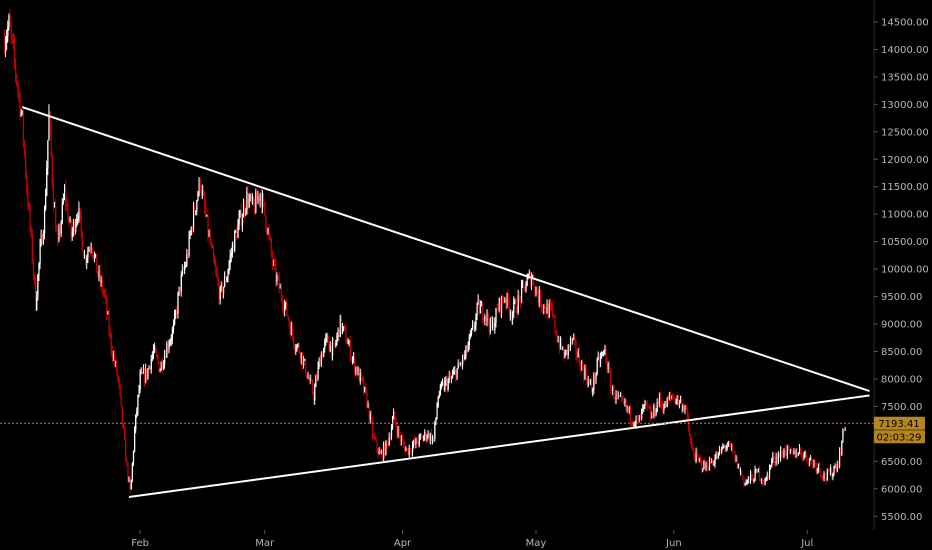 This screenshot has height=550, width=932. What do you see at coordinates (472, 539) in the screenshot?
I see `x-axis: Feb Mar Apr May Jun Jul` at bounding box center [472, 539].